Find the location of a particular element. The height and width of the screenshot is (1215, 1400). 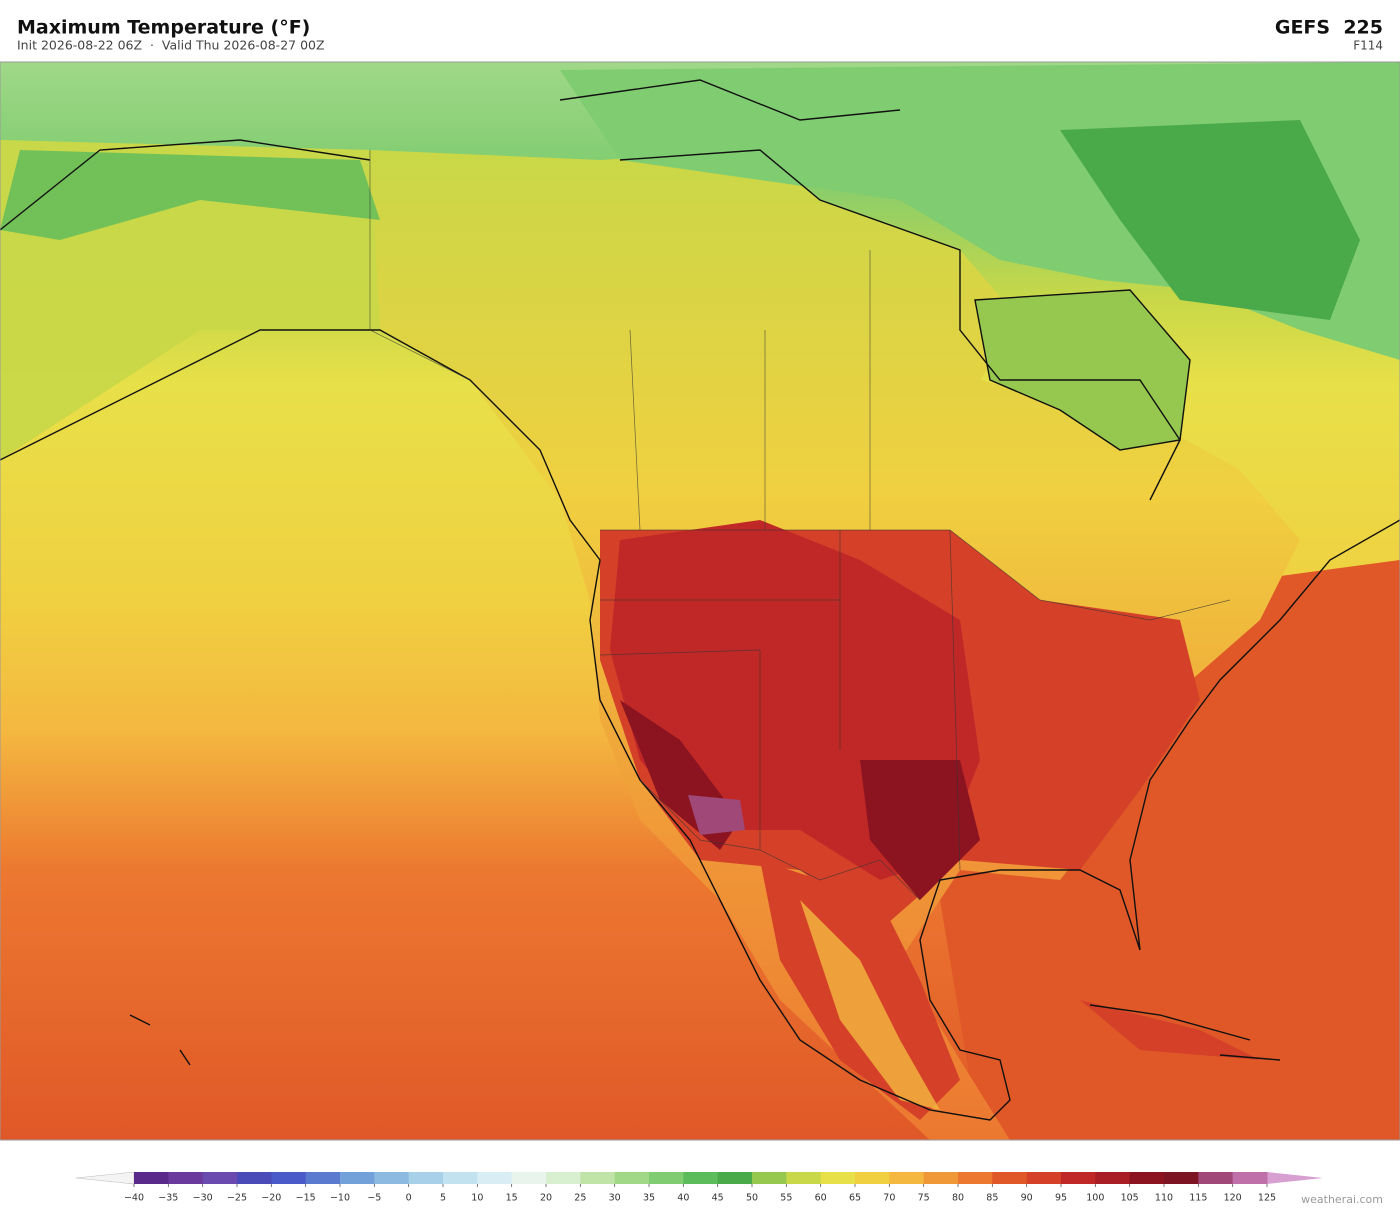

hudson-bay is located at coordinates (1082, 370).